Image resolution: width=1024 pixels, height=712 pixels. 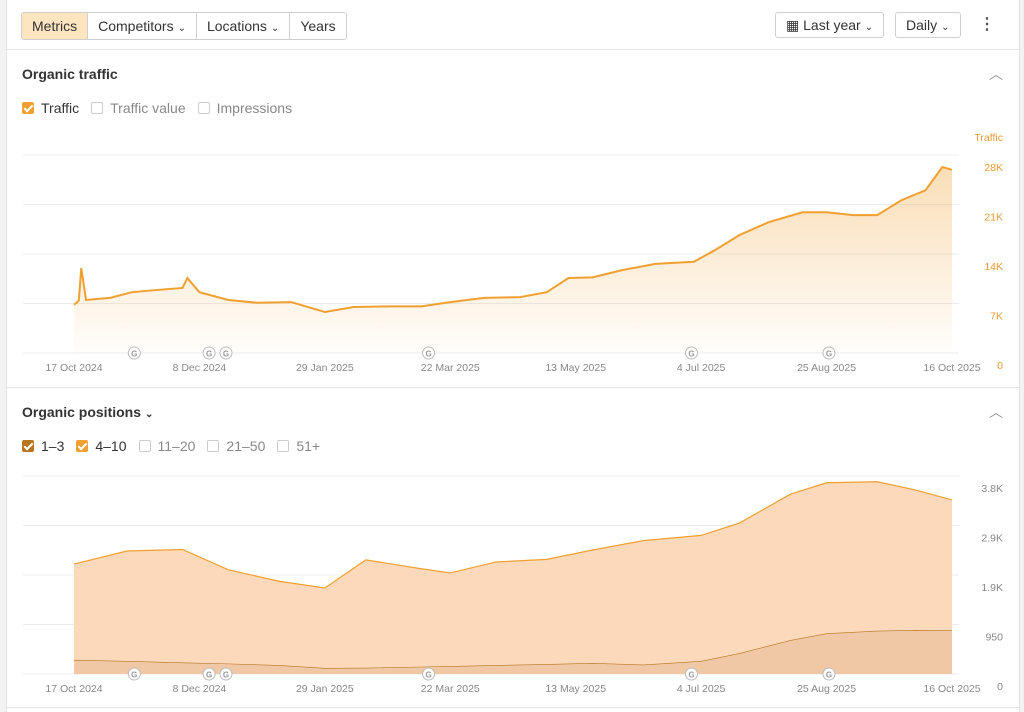 I want to click on legend-item: 21–50, so click(x=236, y=446).